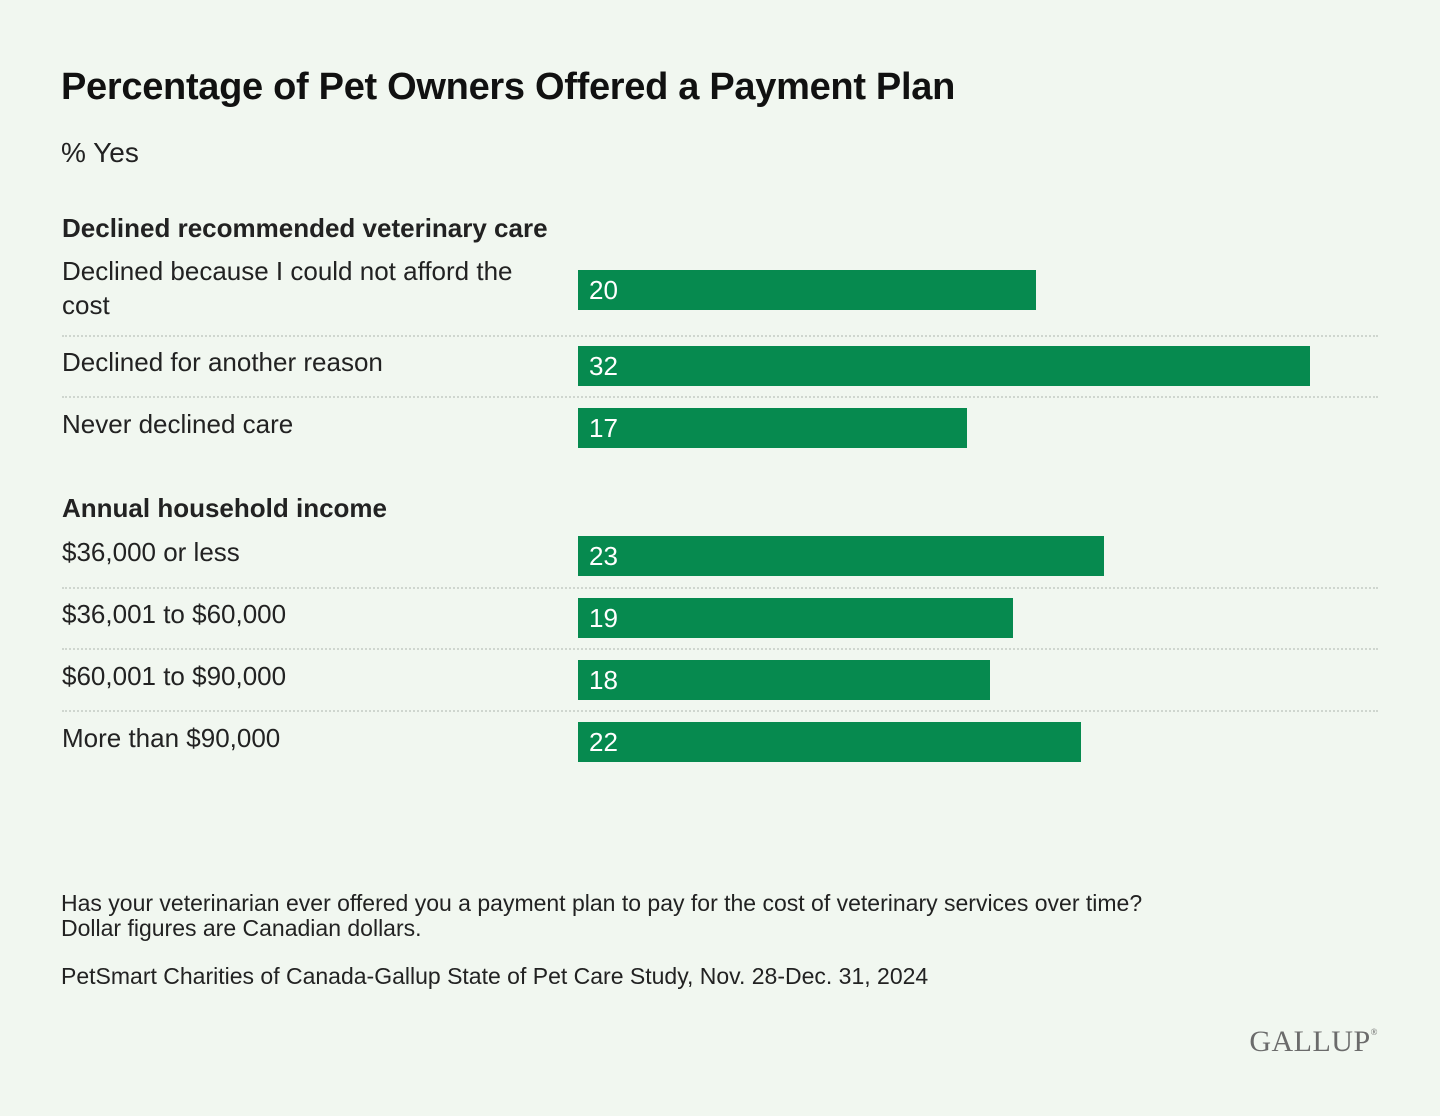 This screenshot has height=1116, width=1440. What do you see at coordinates (222, 362) in the screenshot?
I see `category-label: Declined for another reason` at bounding box center [222, 362].